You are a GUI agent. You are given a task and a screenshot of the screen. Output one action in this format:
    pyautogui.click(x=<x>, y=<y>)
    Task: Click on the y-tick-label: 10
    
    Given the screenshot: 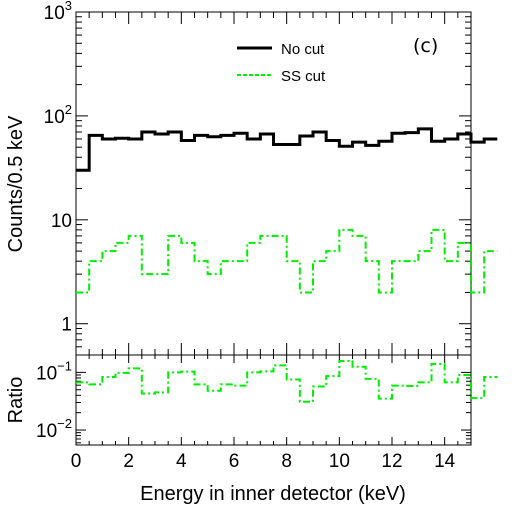 What is the action you would take?
    pyautogui.click(x=61, y=221)
    